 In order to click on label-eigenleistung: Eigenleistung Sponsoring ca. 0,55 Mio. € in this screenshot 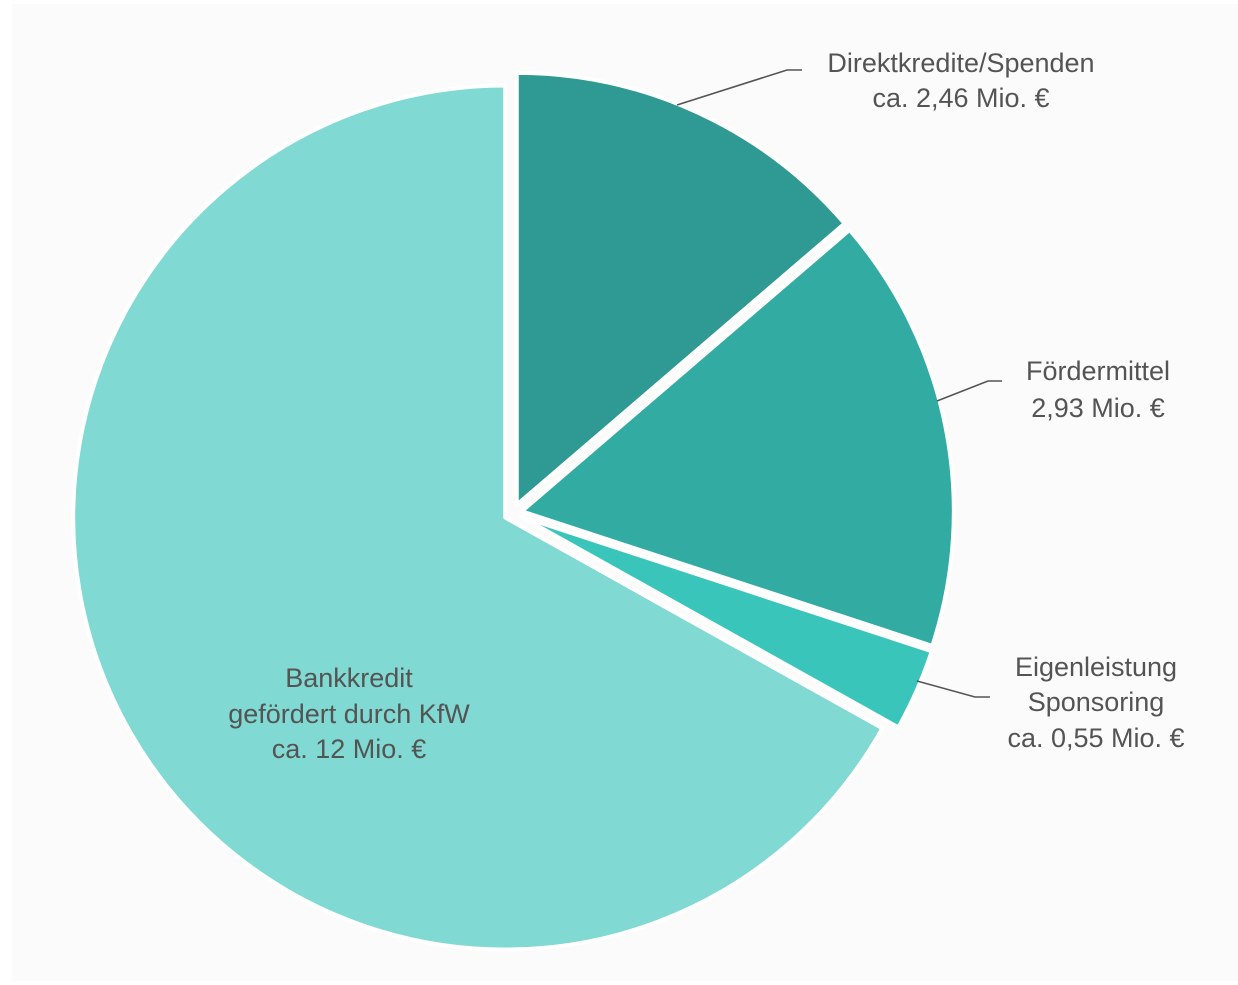, I will do `click(1095, 702)`.